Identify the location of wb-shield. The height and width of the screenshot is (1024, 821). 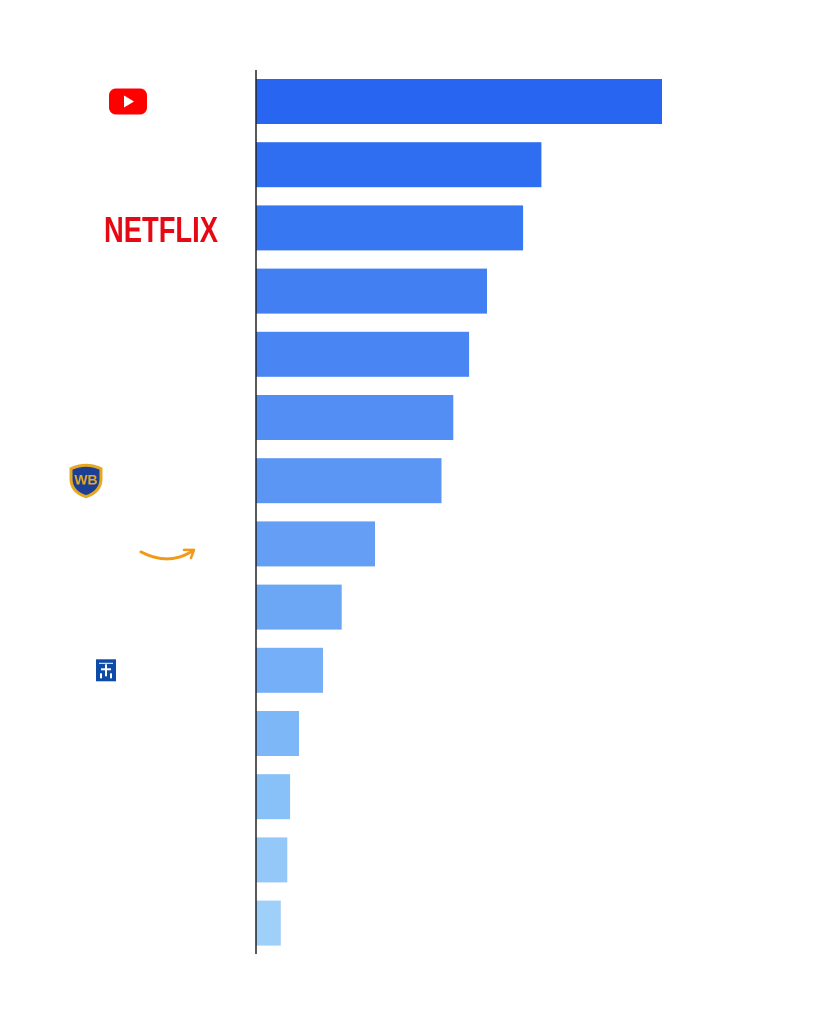
(86, 481).